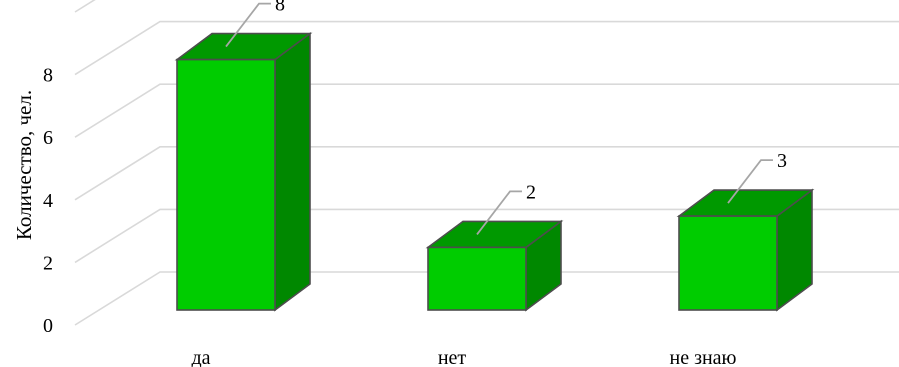  I want to click on bar-side, so click(292, 172).